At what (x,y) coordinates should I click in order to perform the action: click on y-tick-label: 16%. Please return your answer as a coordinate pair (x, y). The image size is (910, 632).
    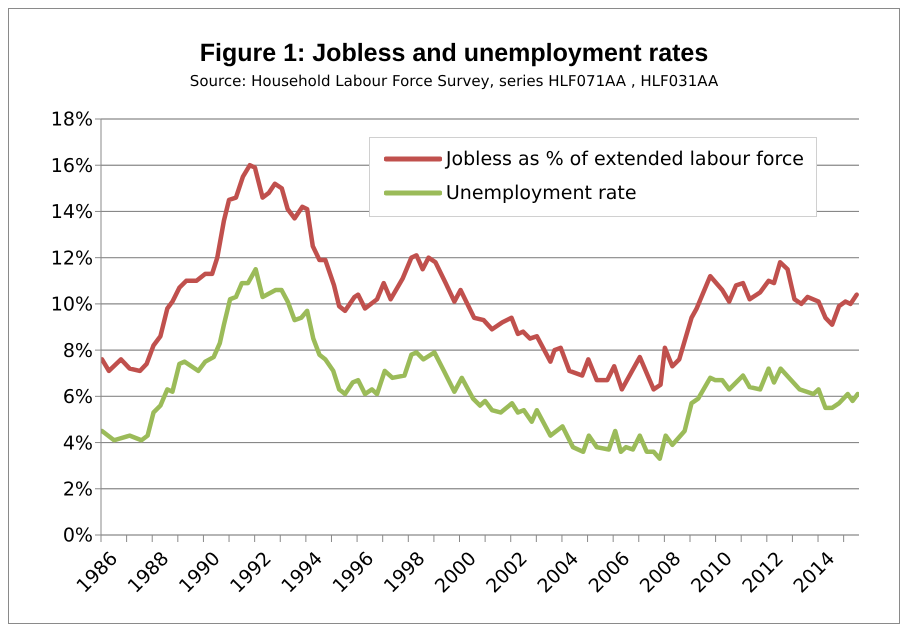
    Looking at the image, I should click on (71, 165).